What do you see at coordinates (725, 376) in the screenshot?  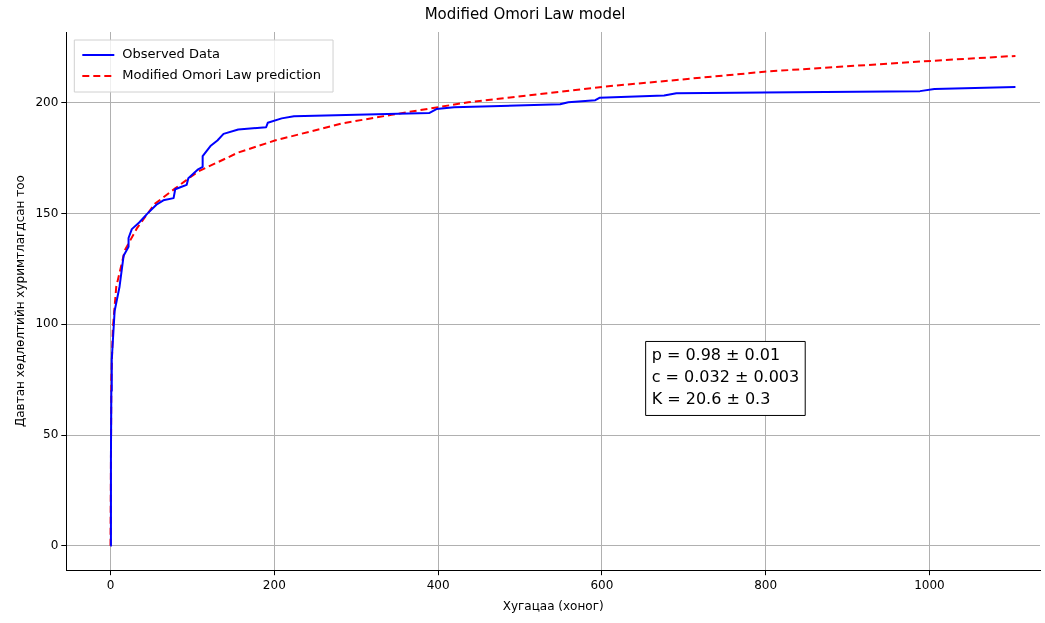 I see `annotation: c = 0.032 ± 0.003` at bounding box center [725, 376].